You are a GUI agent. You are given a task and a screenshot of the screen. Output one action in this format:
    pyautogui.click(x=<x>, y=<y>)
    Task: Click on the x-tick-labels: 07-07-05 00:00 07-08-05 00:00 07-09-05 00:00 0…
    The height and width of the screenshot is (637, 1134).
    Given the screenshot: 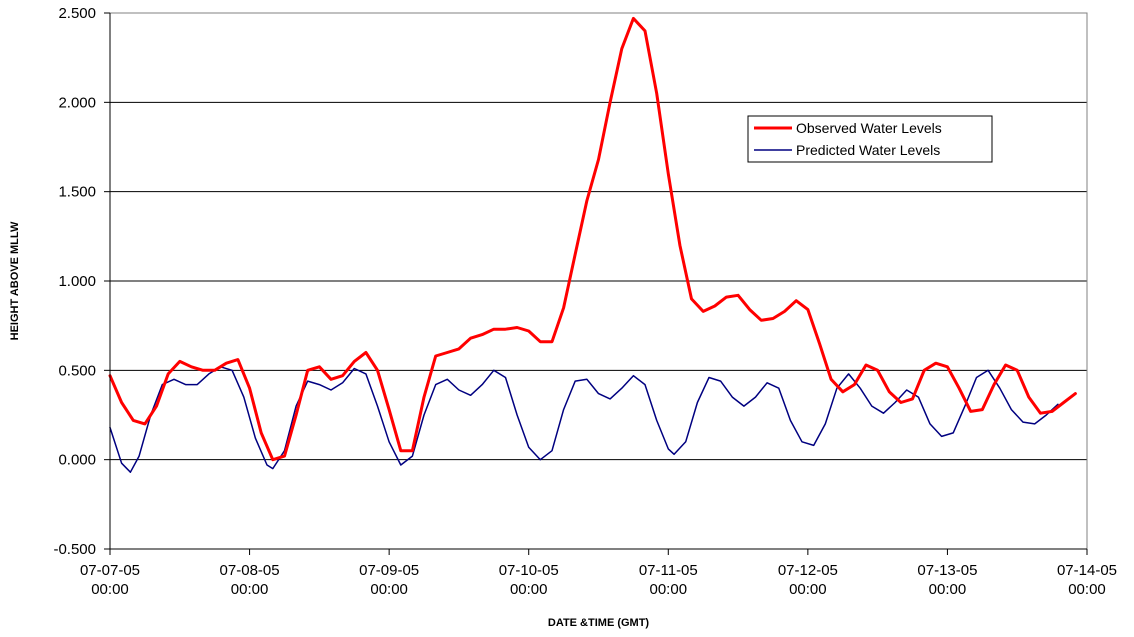 What is the action you would take?
    pyautogui.click(x=598, y=580)
    